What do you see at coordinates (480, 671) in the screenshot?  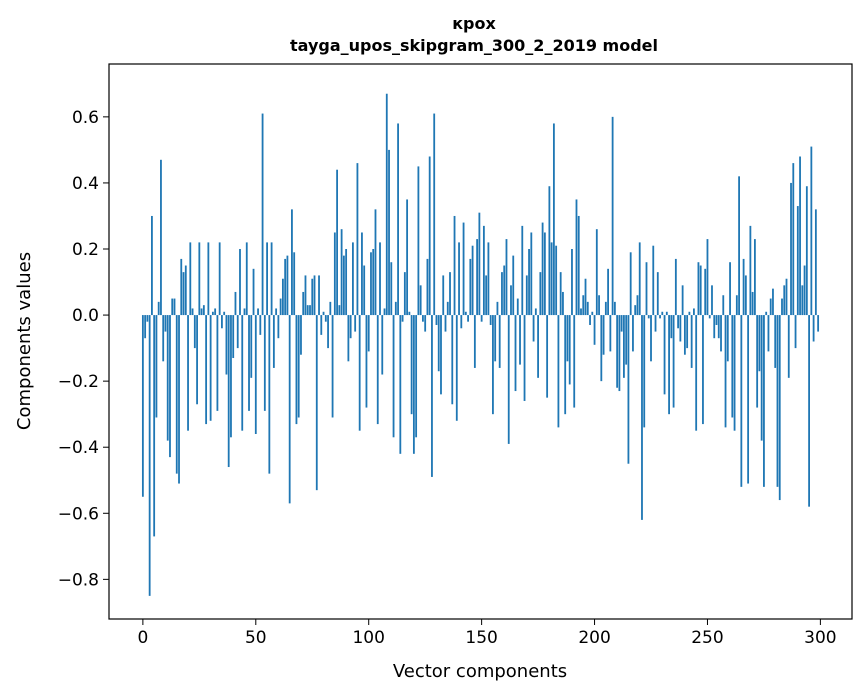 I see `x-axis-label: Vector components` at bounding box center [480, 671].